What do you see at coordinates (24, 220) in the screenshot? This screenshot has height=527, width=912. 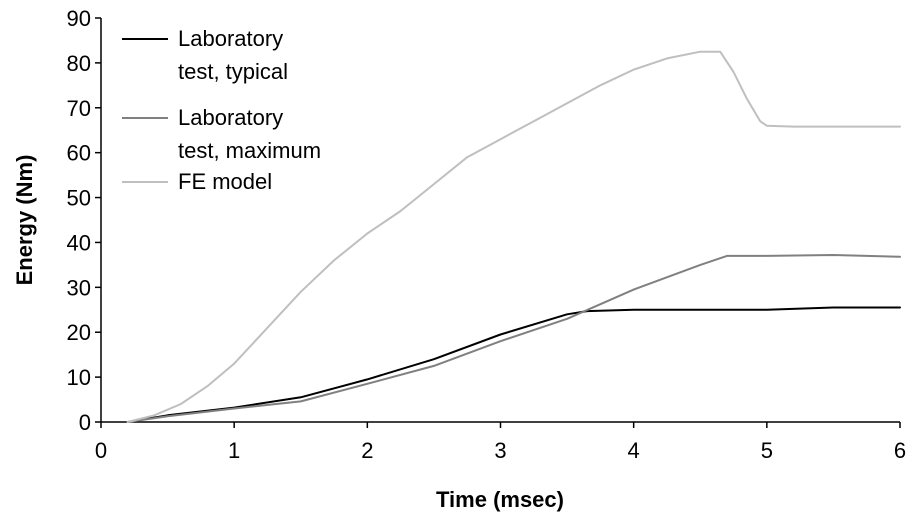 I see `y-axis-title: Energy (Nm)` at bounding box center [24, 220].